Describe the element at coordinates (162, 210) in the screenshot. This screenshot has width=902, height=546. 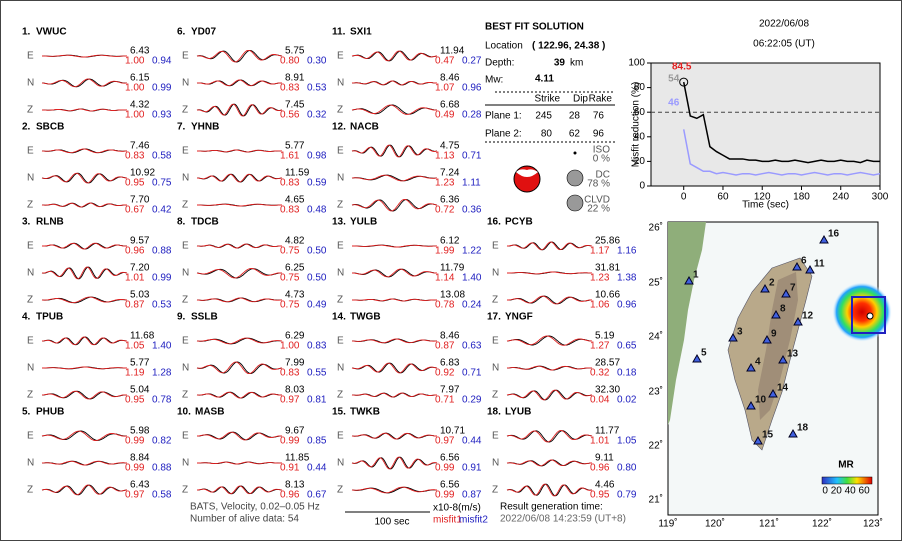
I see `variance-reduction: 0.42` at that location.